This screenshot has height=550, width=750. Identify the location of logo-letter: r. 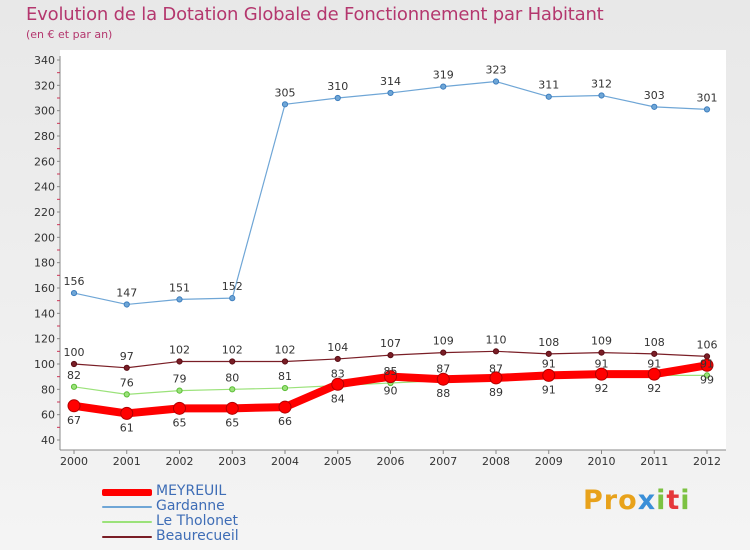
(611, 500).